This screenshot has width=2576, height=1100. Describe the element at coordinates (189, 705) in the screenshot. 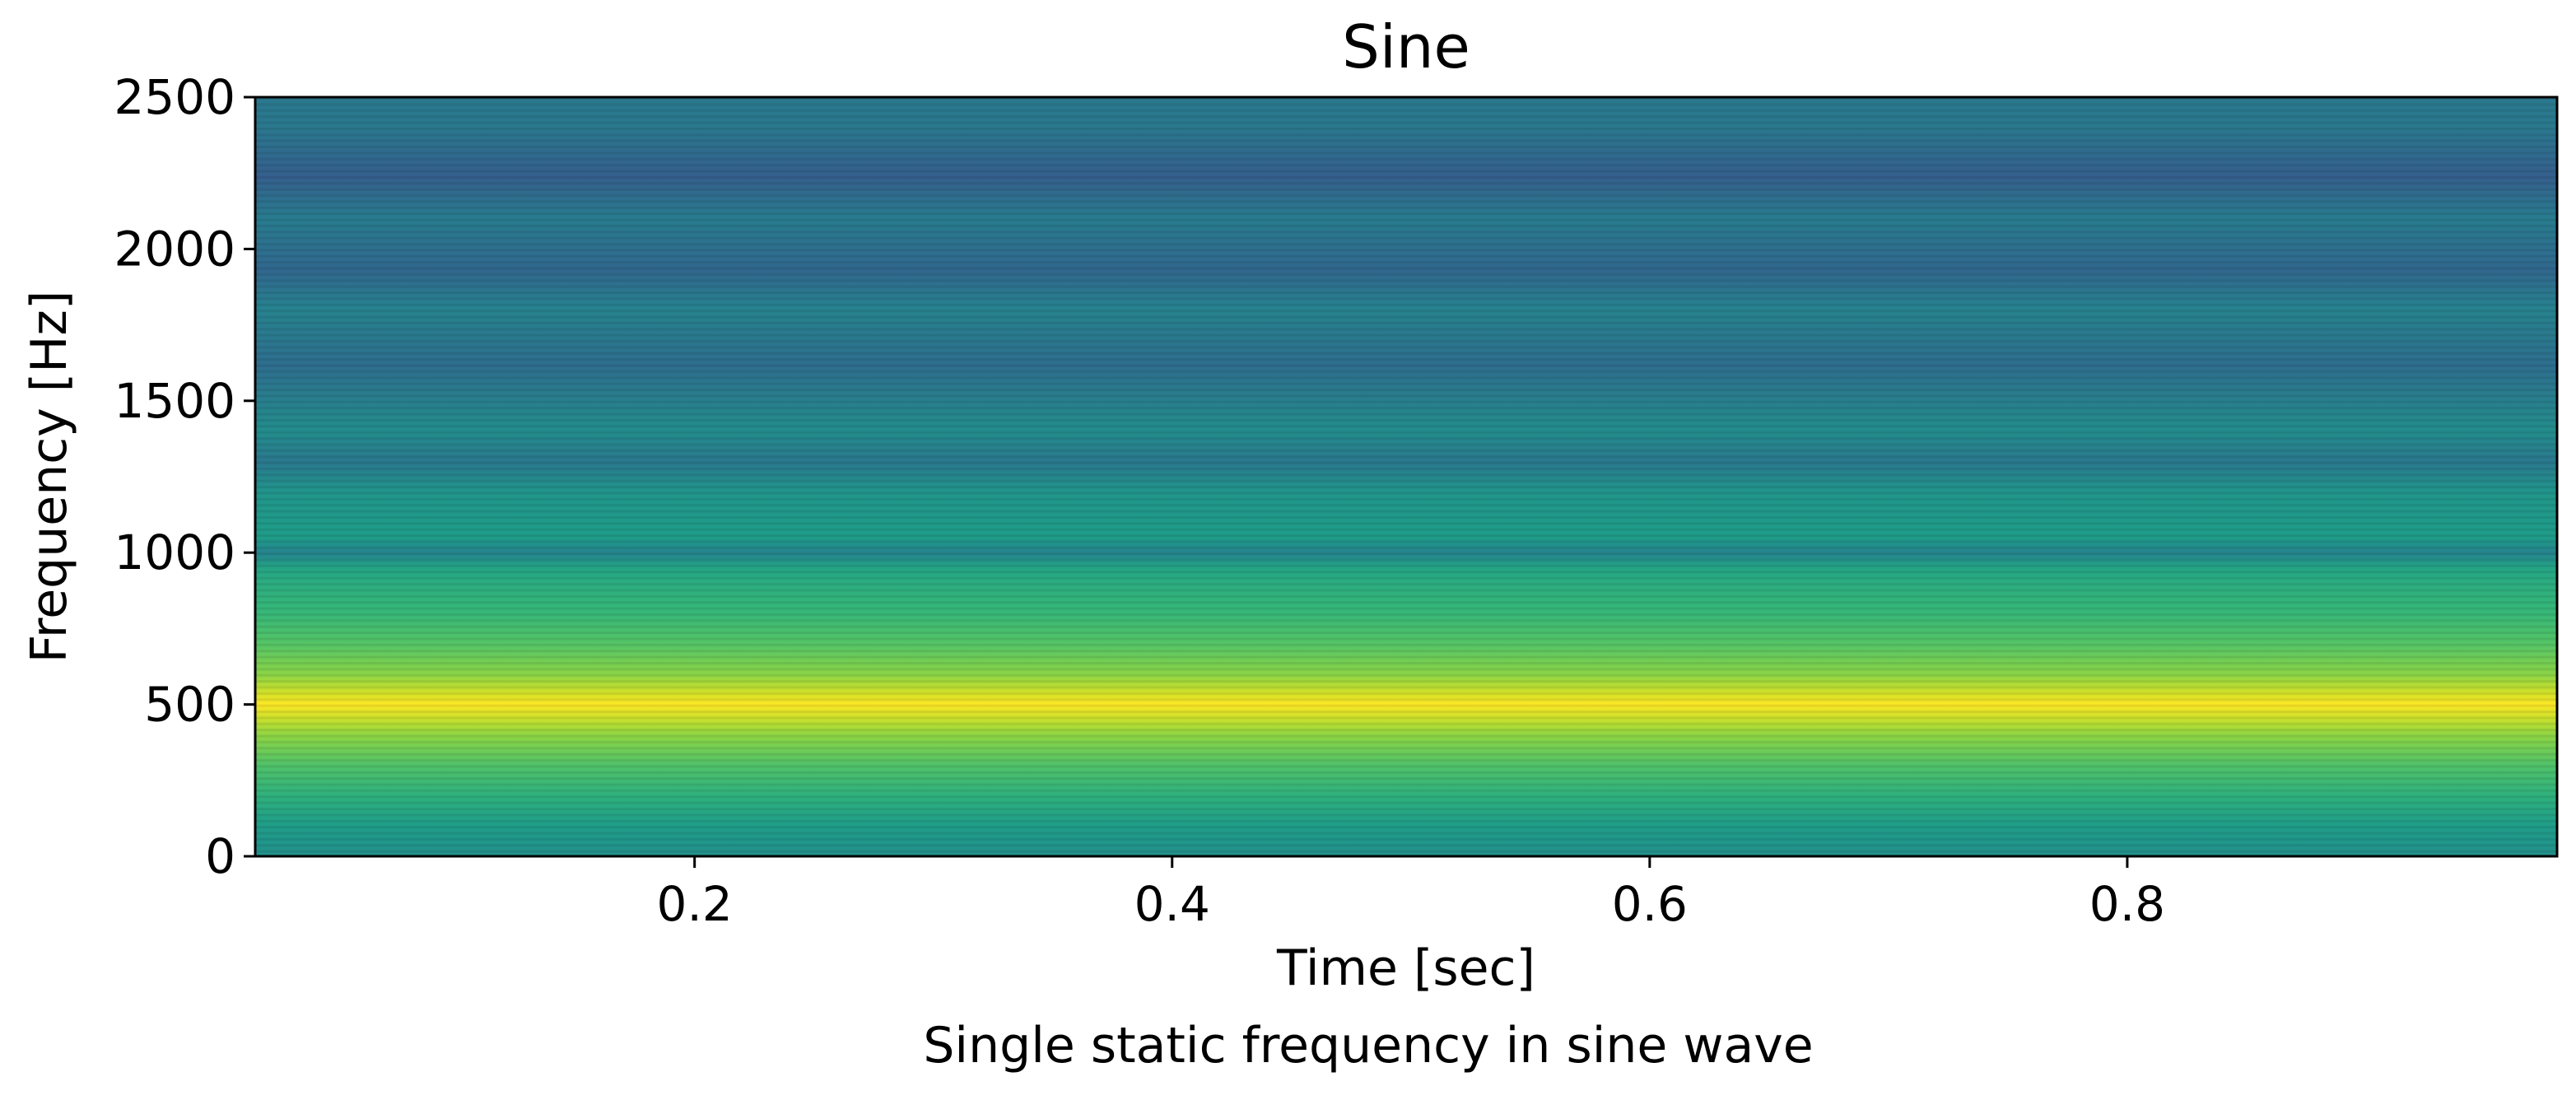

I see `y-tick-label: 500` at that location.